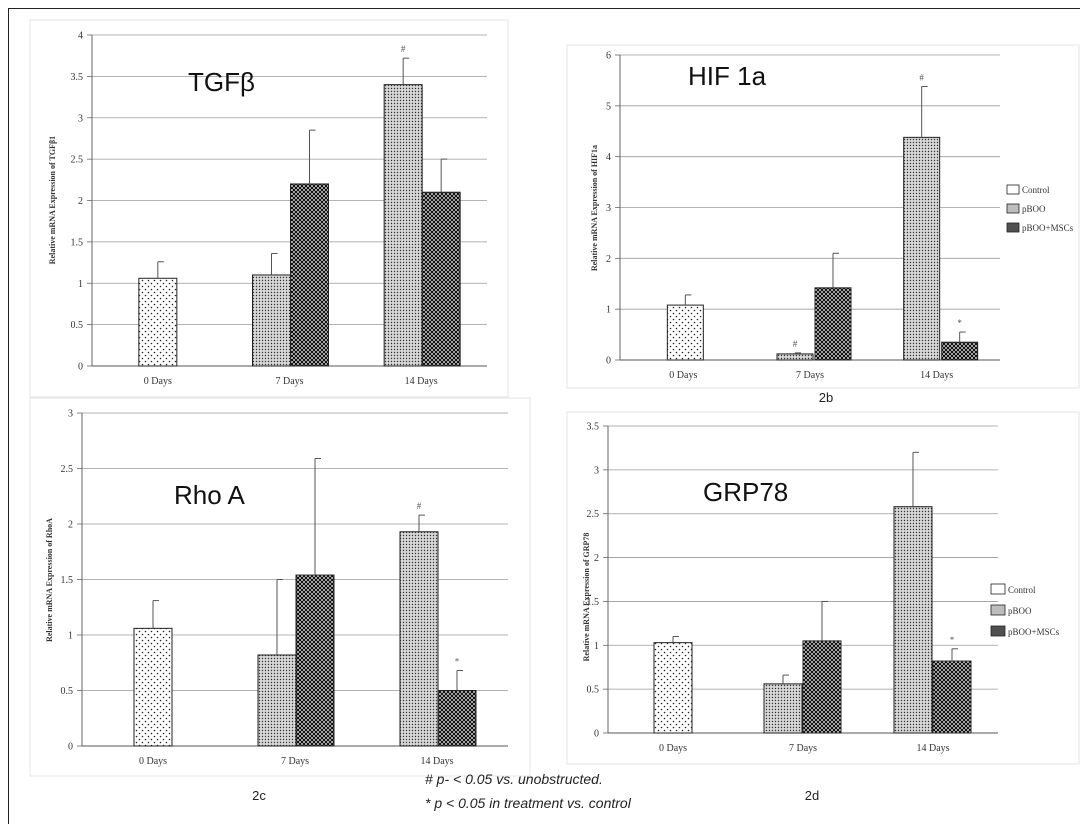 The height and width of the screenshot is (826, 1082). What do you see at coordinates (608, 106) in the screenshot?
I see `y-tick-label: 5` at bounding box center [608, 106].